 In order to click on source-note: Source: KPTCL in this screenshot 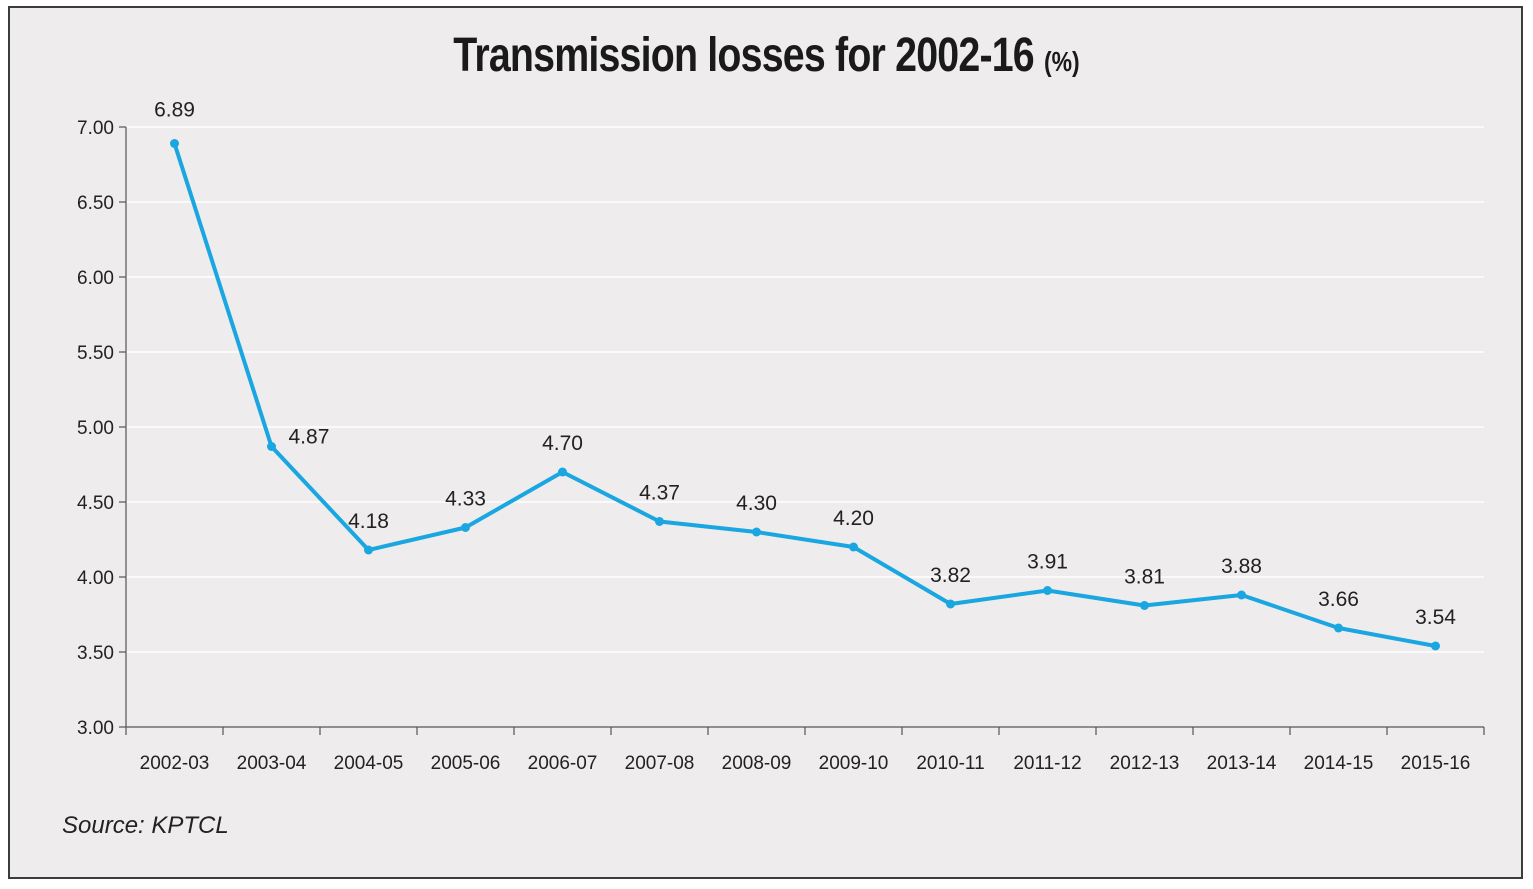, I will do `click(145, 825)`.